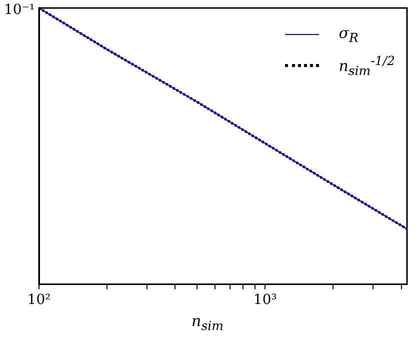 Image resolution: width=415 pixels, height=346 pixels. Describe the element at coordinates (265, 300) in the screenshot. I see `x-tick-label: 10³` at that location.